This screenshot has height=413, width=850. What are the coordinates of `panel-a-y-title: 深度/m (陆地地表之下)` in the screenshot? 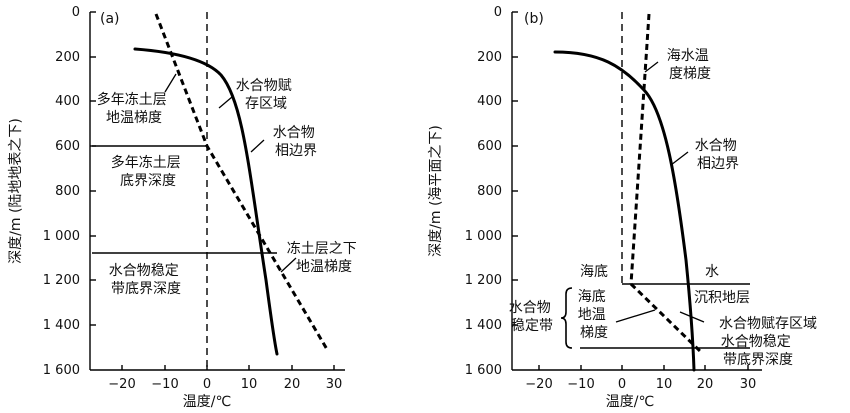 It's located at (16, 191).